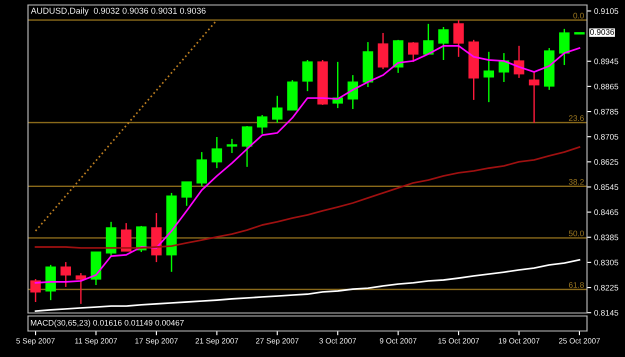 Image resolution: width=625 pixels, height=357 pixels. What do you see at coordinates (118, 11) in the screenshot?
I see `chart-title: AUDUSD,Daily 0.9032 0.9036 0.9031 0.9036` at bounding box center [118, 11].